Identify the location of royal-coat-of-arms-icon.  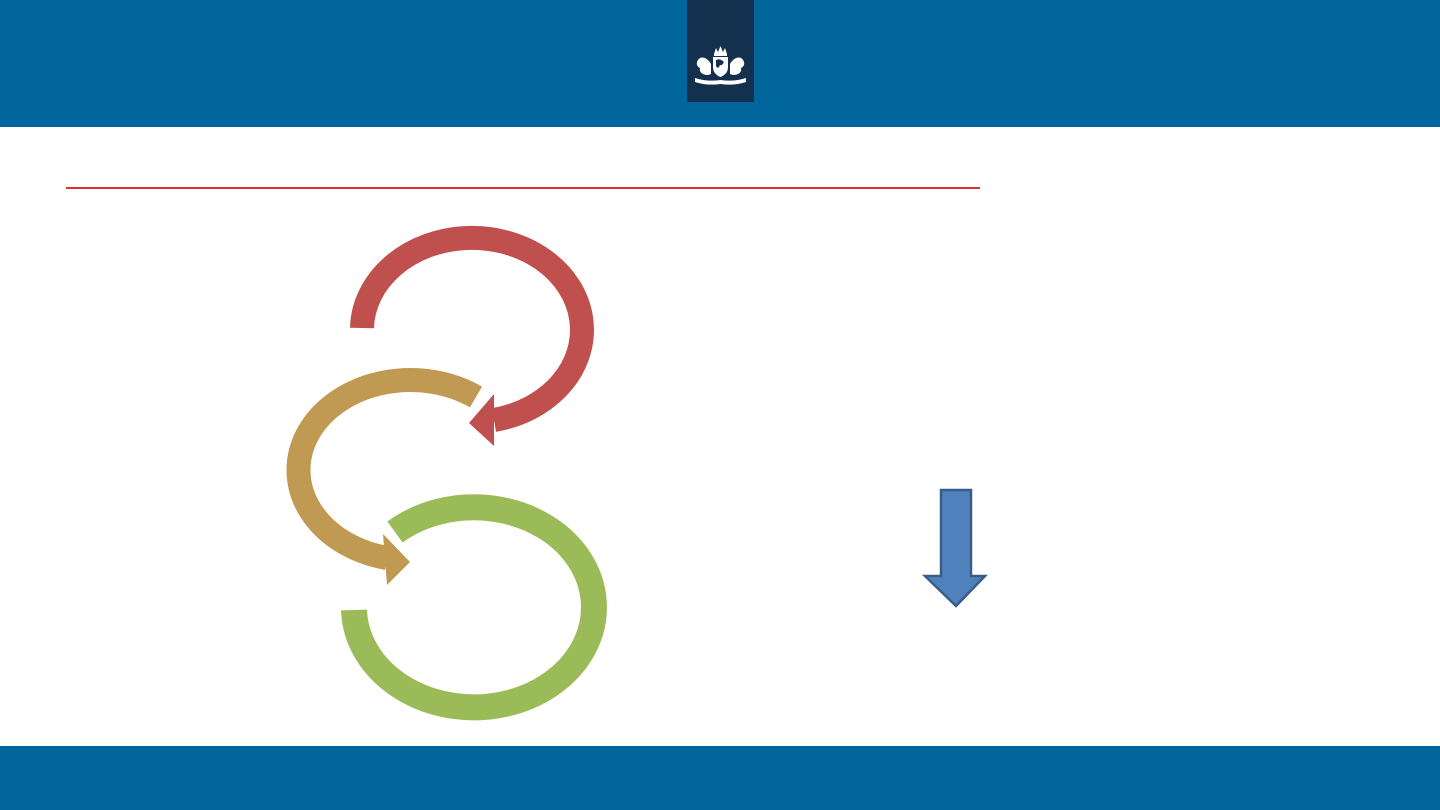
(720, 65).